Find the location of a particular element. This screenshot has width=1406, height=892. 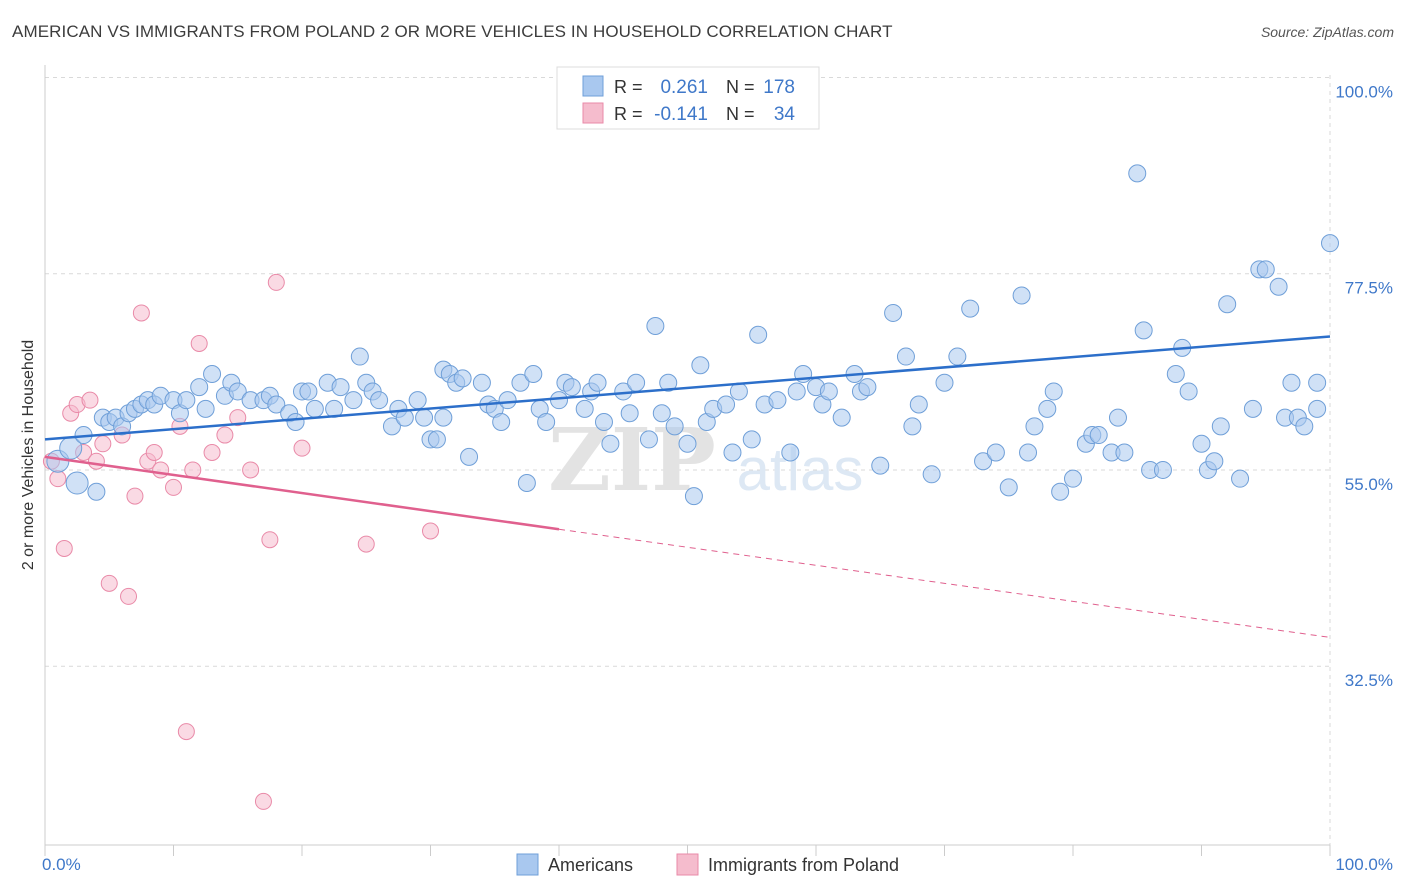

stats-r-value: -0.141 is located at coordinates (681, 114).